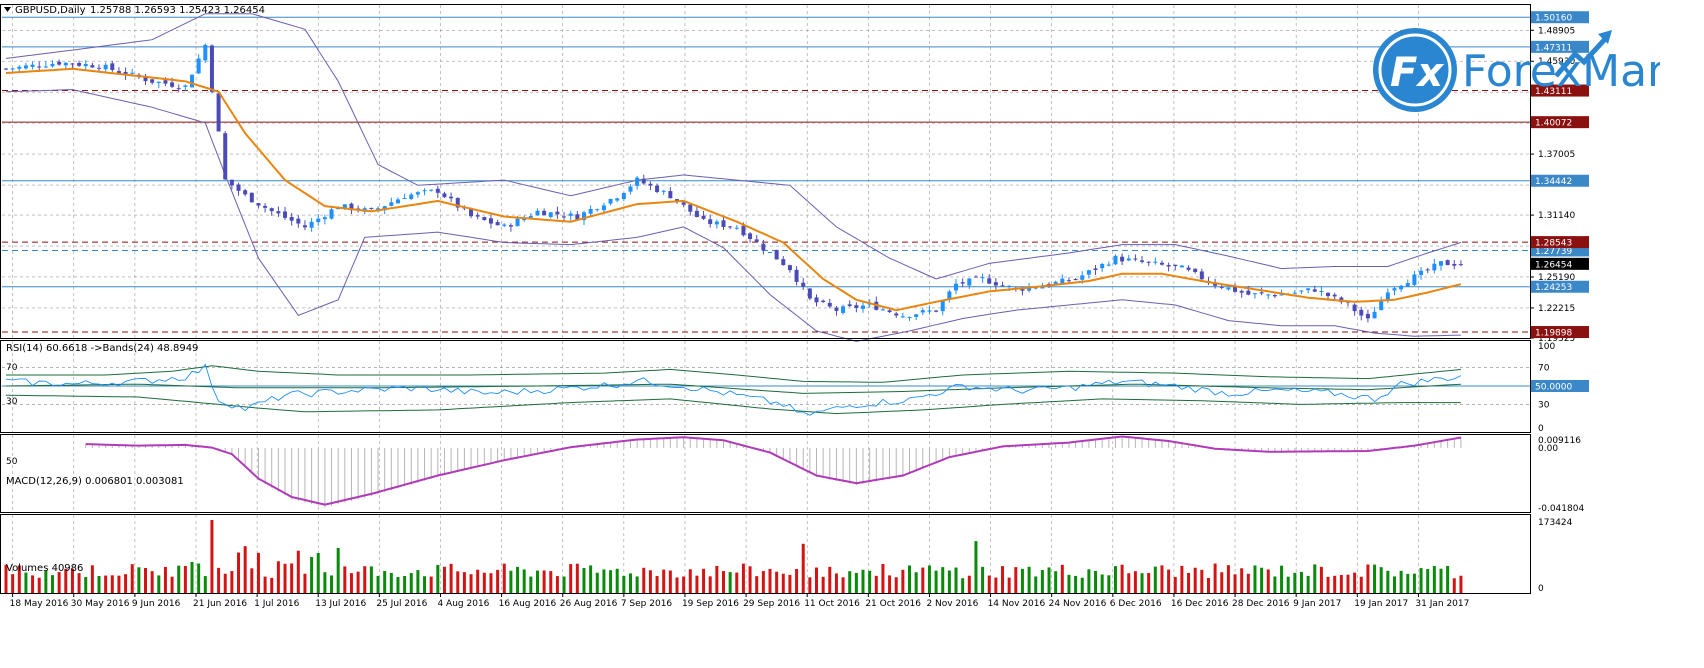 The height and width of the screenshot is (668, 1704). I want to click on macd-title: MACD(12,26,9) 0.006801 0.003081, so click(95, 481).